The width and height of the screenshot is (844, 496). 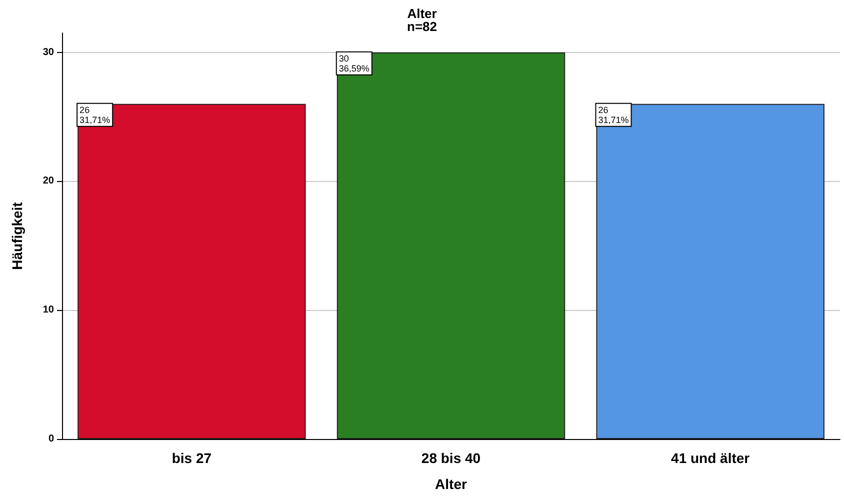 I want to click on y-tick-label: 30, so click(x=48, y=52).